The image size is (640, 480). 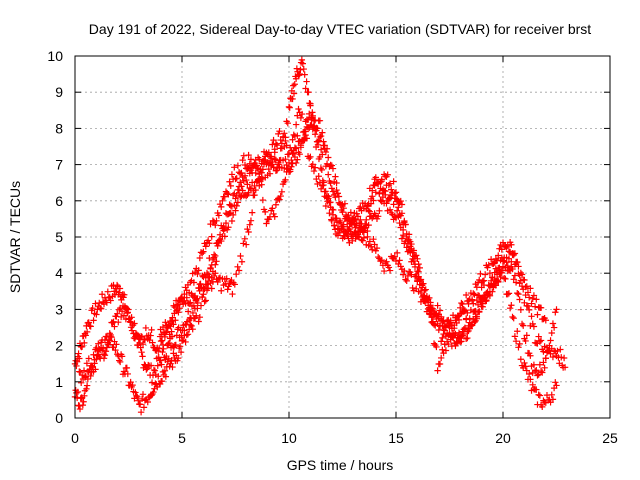 What do you see at coordinates (503, 438) in the screenshot?
I see `x-tick-label: 20` at bounding box center [503, 438].